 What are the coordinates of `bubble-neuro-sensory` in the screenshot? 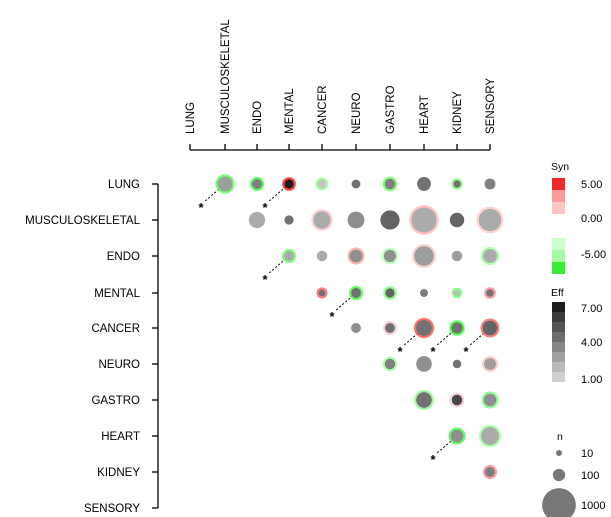 It's located at (490, 364).